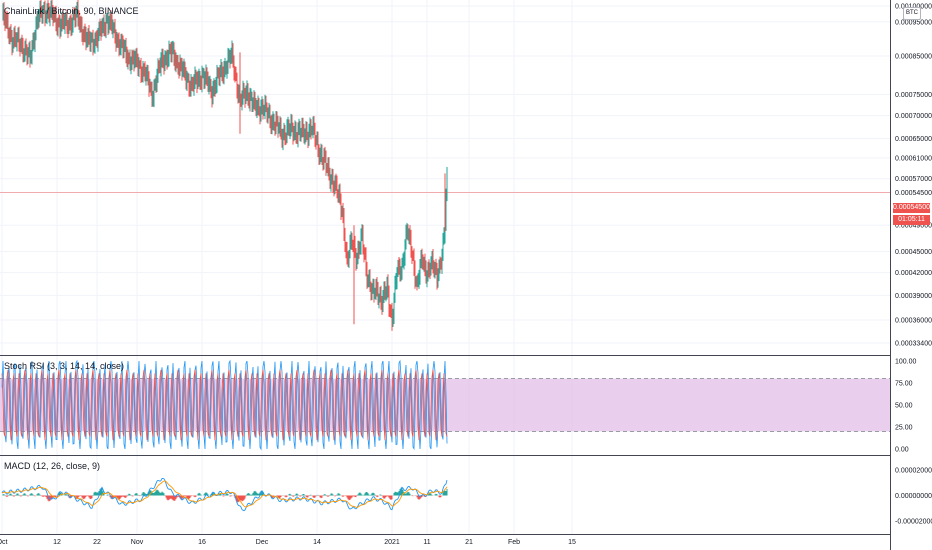 The image size is (932, 550). Describe the element at coordinates (906, 362) in the screenshot. I see `stoch-tick-label: 100.00` at that location.